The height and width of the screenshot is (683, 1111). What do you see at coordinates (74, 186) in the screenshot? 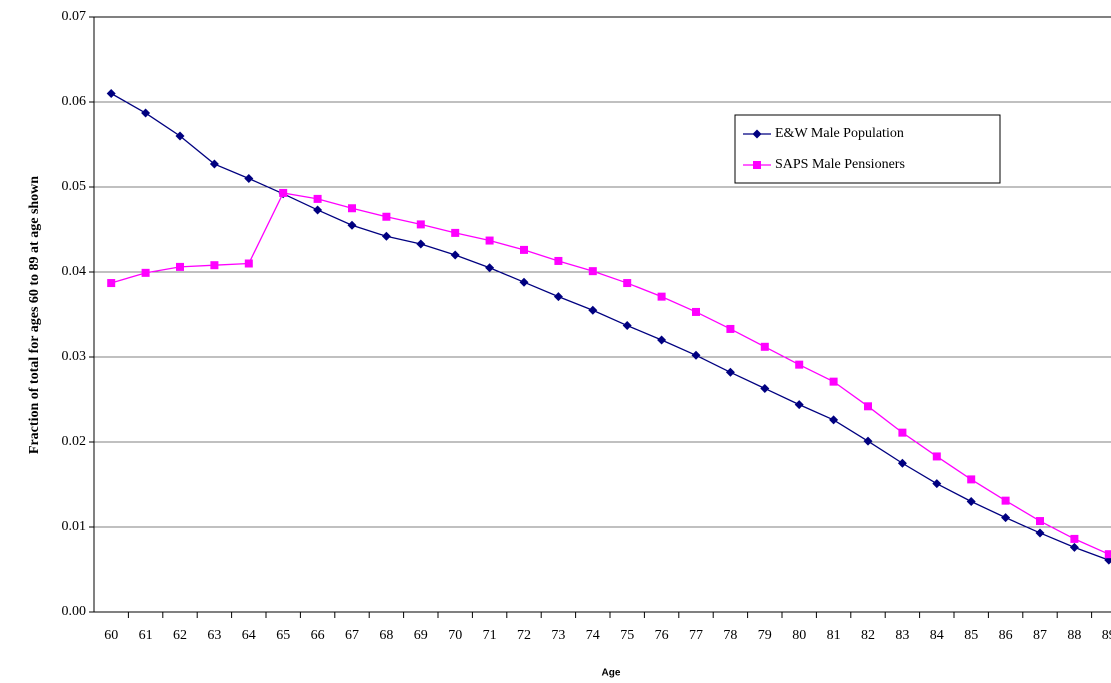
I see `y-tick-label: 0.05` at bounding box center [74, 186].